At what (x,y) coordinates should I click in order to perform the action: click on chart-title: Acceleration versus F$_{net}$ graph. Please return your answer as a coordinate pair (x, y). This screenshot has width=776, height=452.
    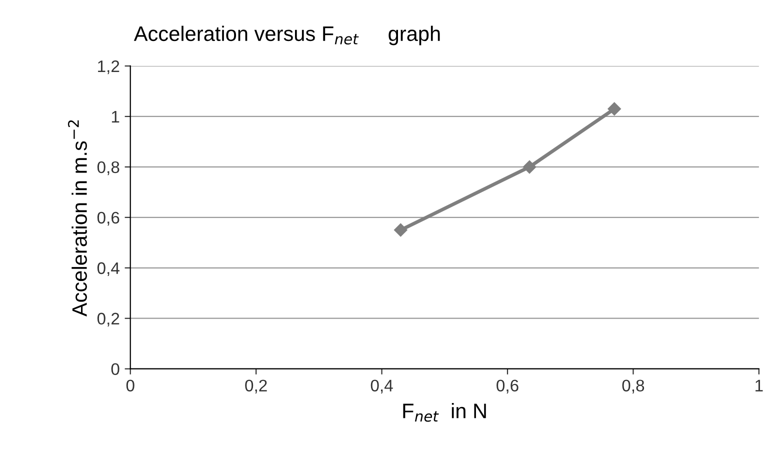
    Looking at the image, I should click on (287, 36).